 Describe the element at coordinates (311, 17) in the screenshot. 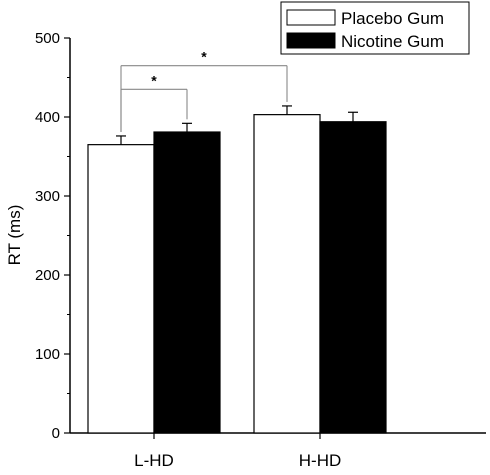

I see `legend-swatch-placebo` at that location.